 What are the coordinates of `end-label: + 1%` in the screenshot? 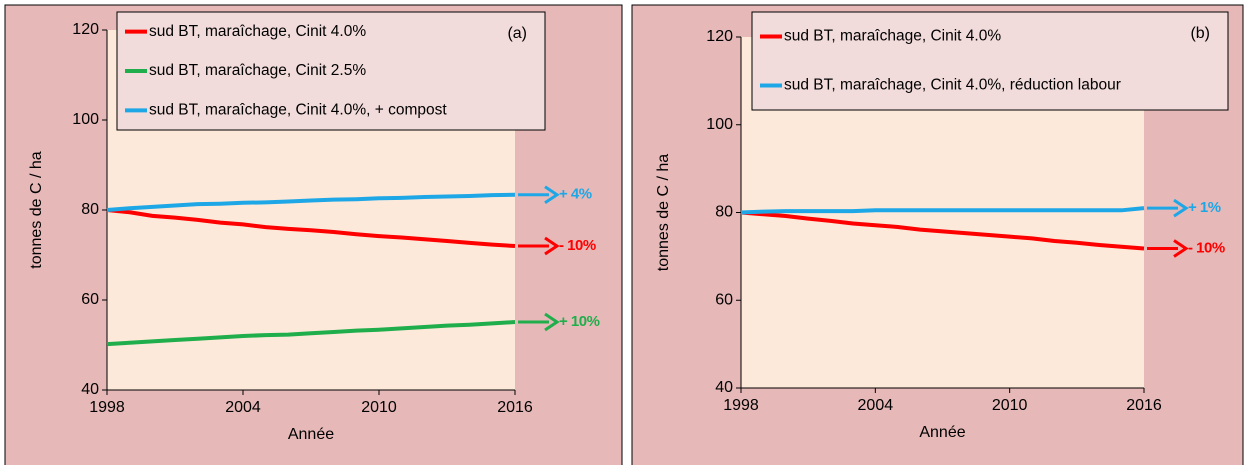 It's located at (1204, 207).